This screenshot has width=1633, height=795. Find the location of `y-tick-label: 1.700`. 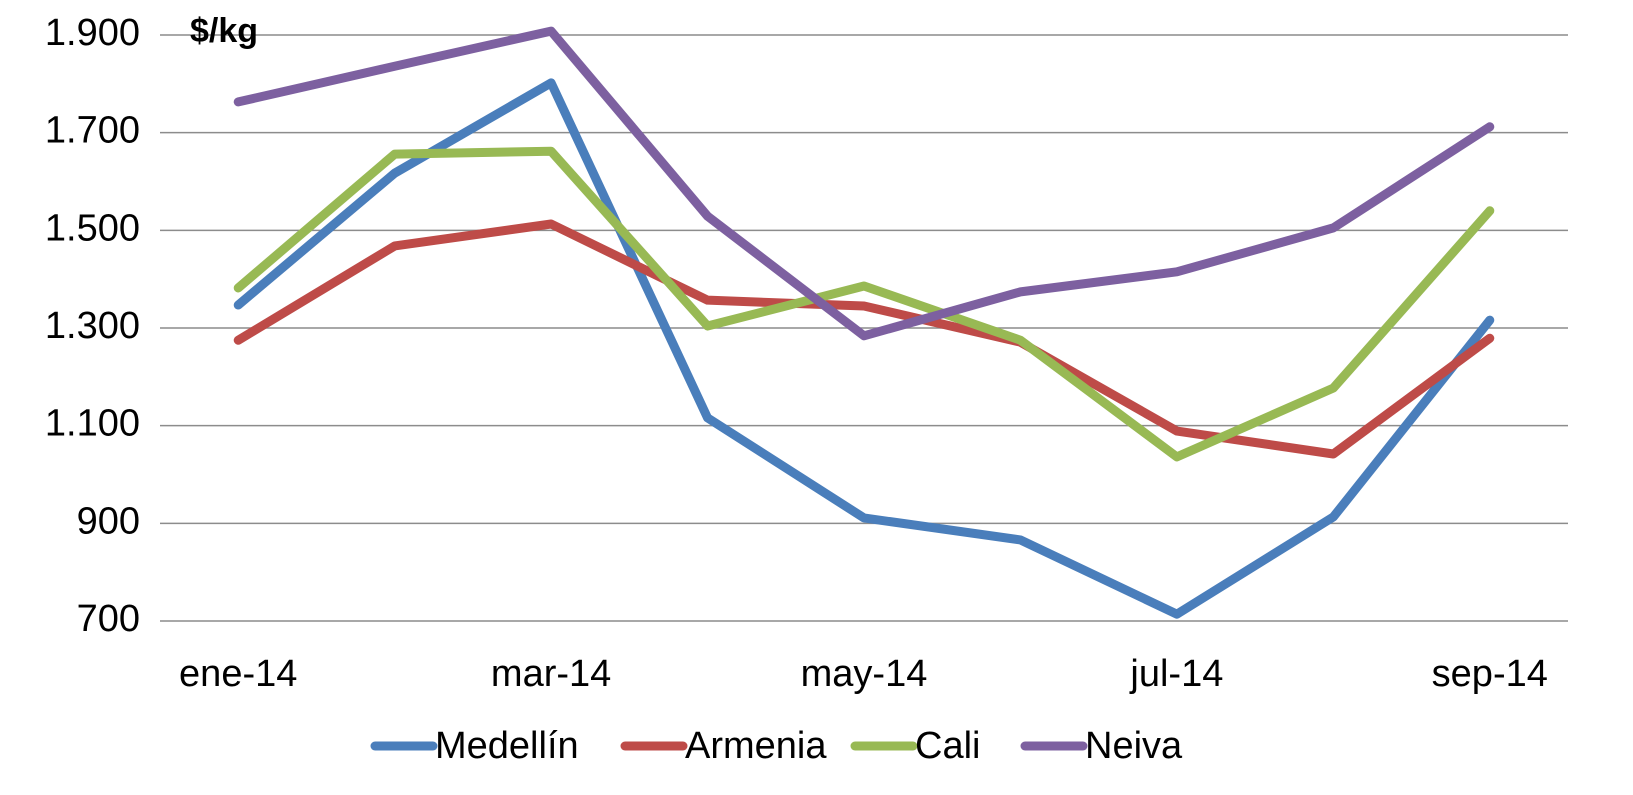

y-tick-label: 1.700 is located at coordinates (92, 131).